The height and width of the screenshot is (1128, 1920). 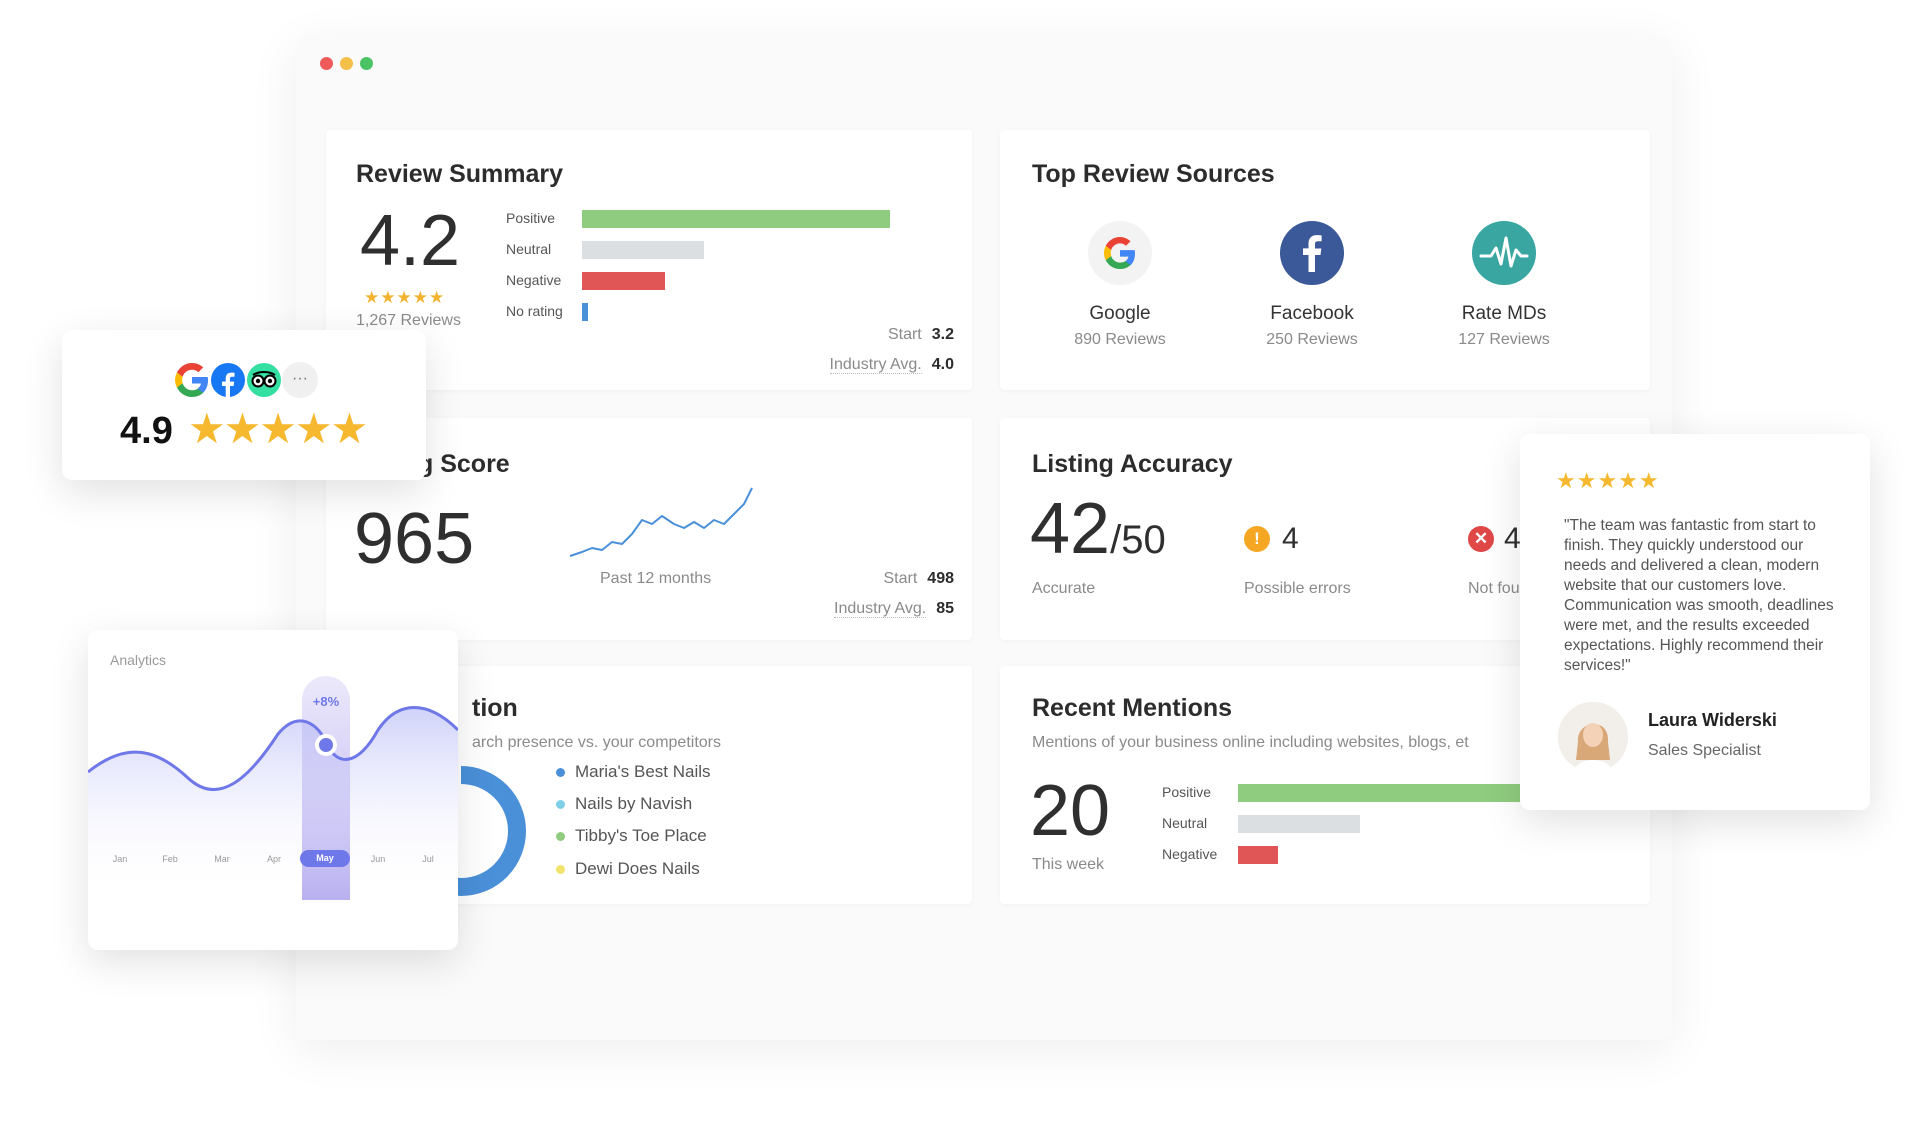 I want to click on source-reviews: 890 Reviews, so click(x=1120, y=339).